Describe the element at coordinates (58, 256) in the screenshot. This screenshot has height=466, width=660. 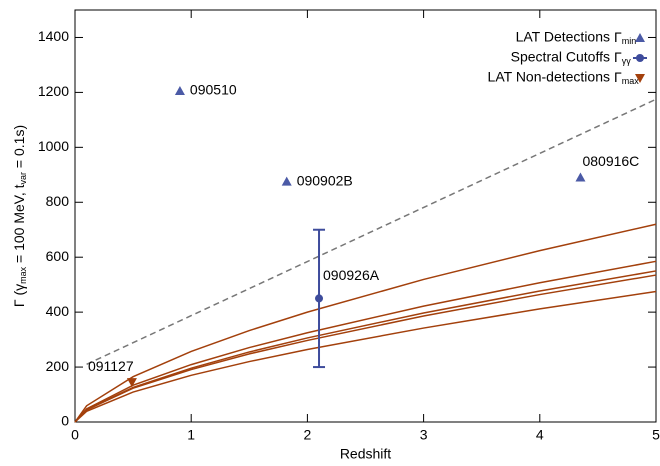
I see `y-tick-label: 600` at that location.